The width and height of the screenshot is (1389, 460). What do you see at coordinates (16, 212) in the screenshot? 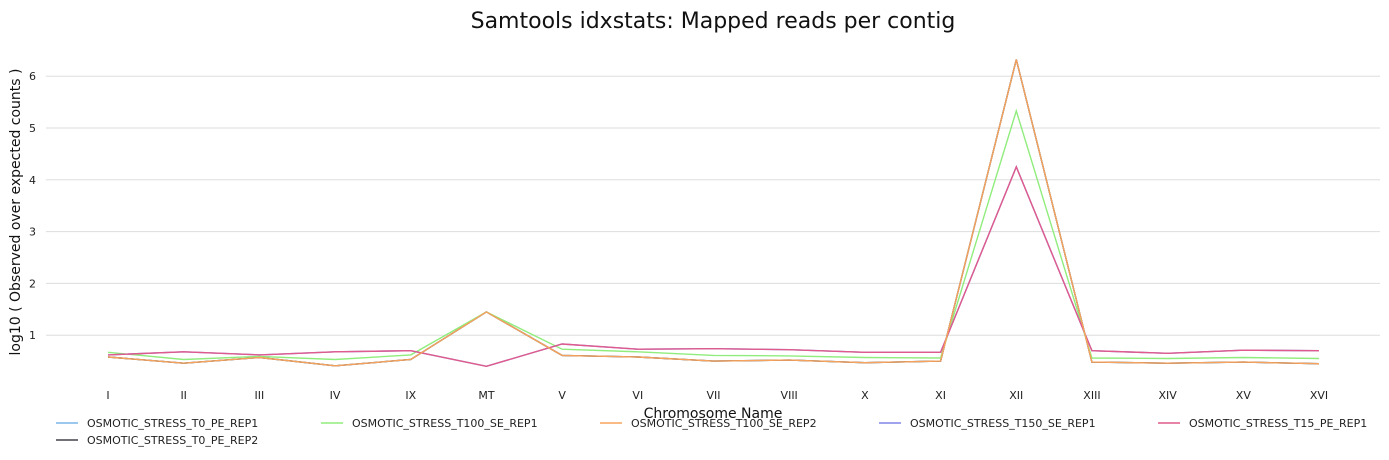
I see `y-axis-label: log10 ( Observed over expected counts )` at bounding box center [16, 212].